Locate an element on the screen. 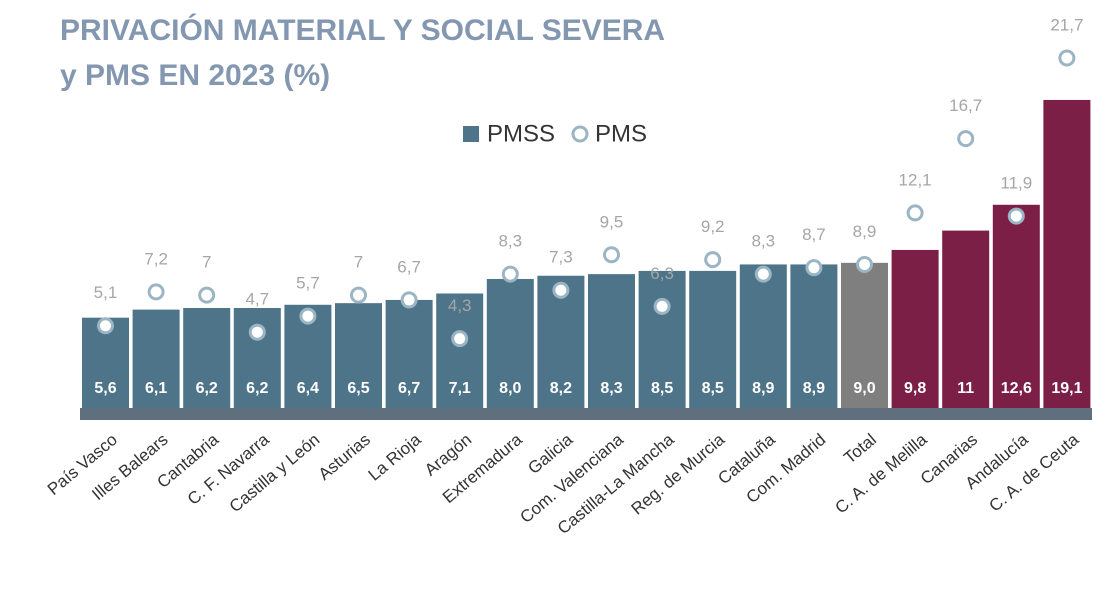 The width and height of the screenshot is (1093, 601). axis-band is located at coordinates (586, 414).